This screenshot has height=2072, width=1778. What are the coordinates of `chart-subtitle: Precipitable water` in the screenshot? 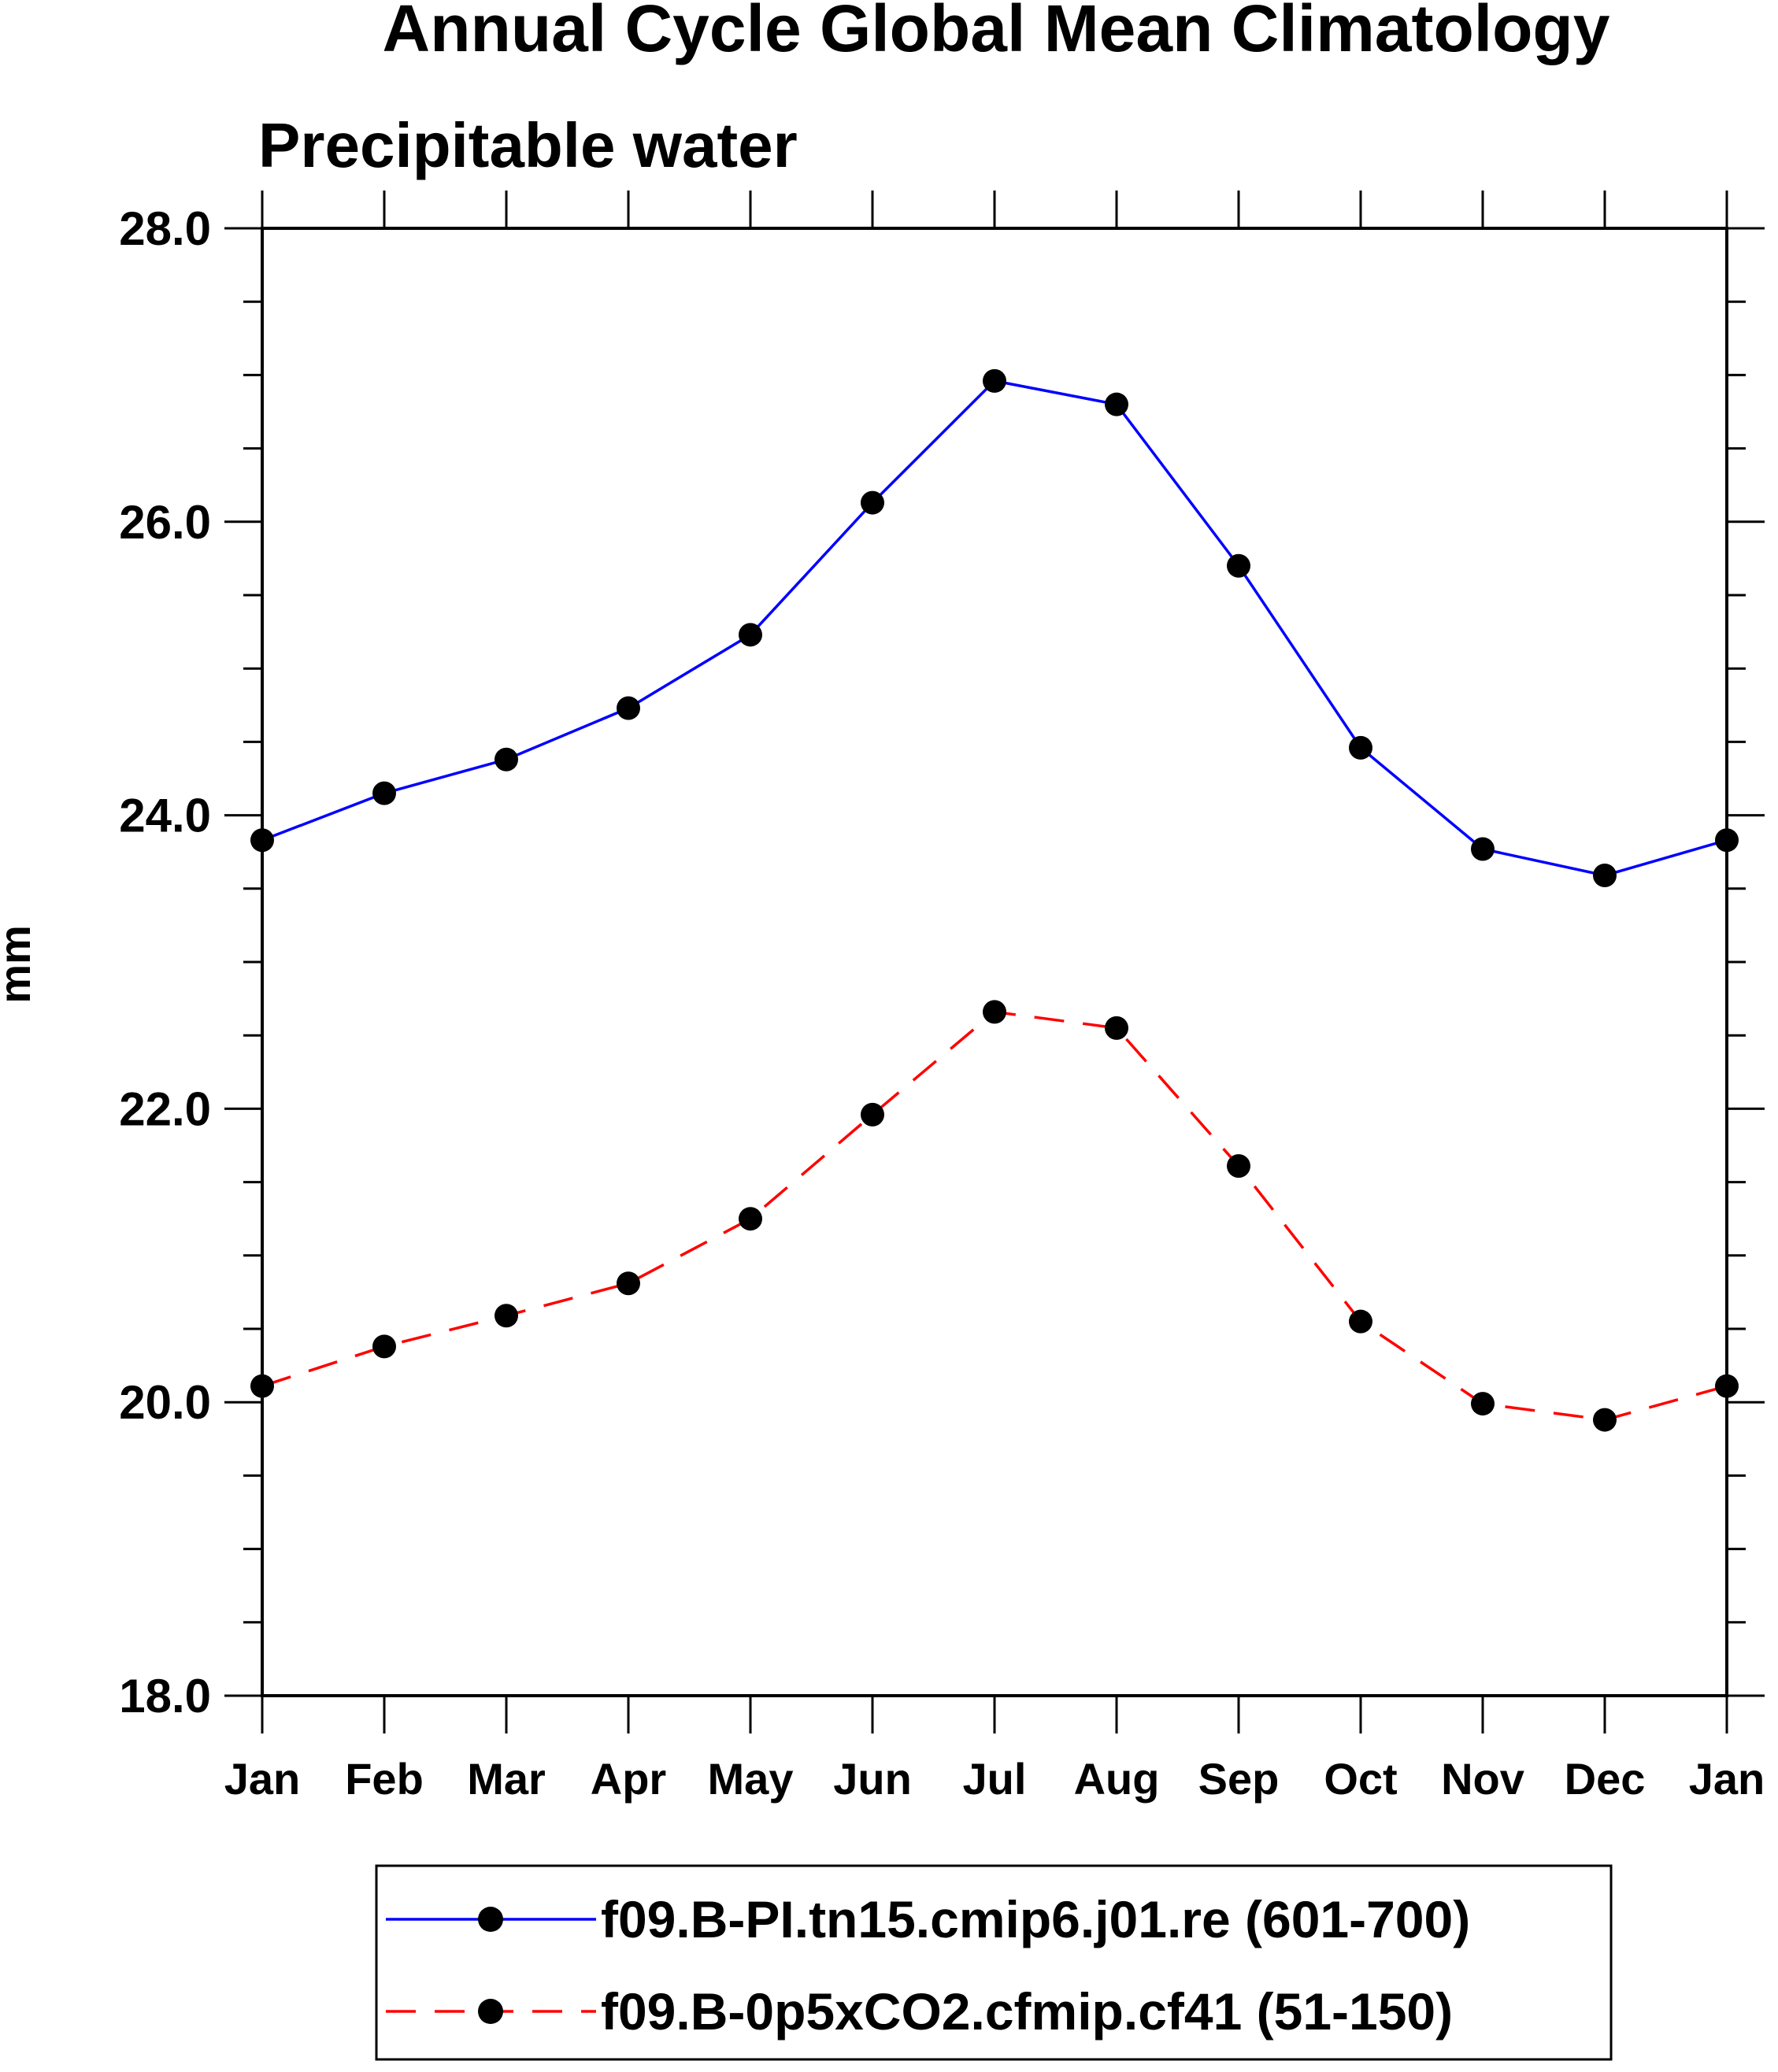 It's located at (528, 145).